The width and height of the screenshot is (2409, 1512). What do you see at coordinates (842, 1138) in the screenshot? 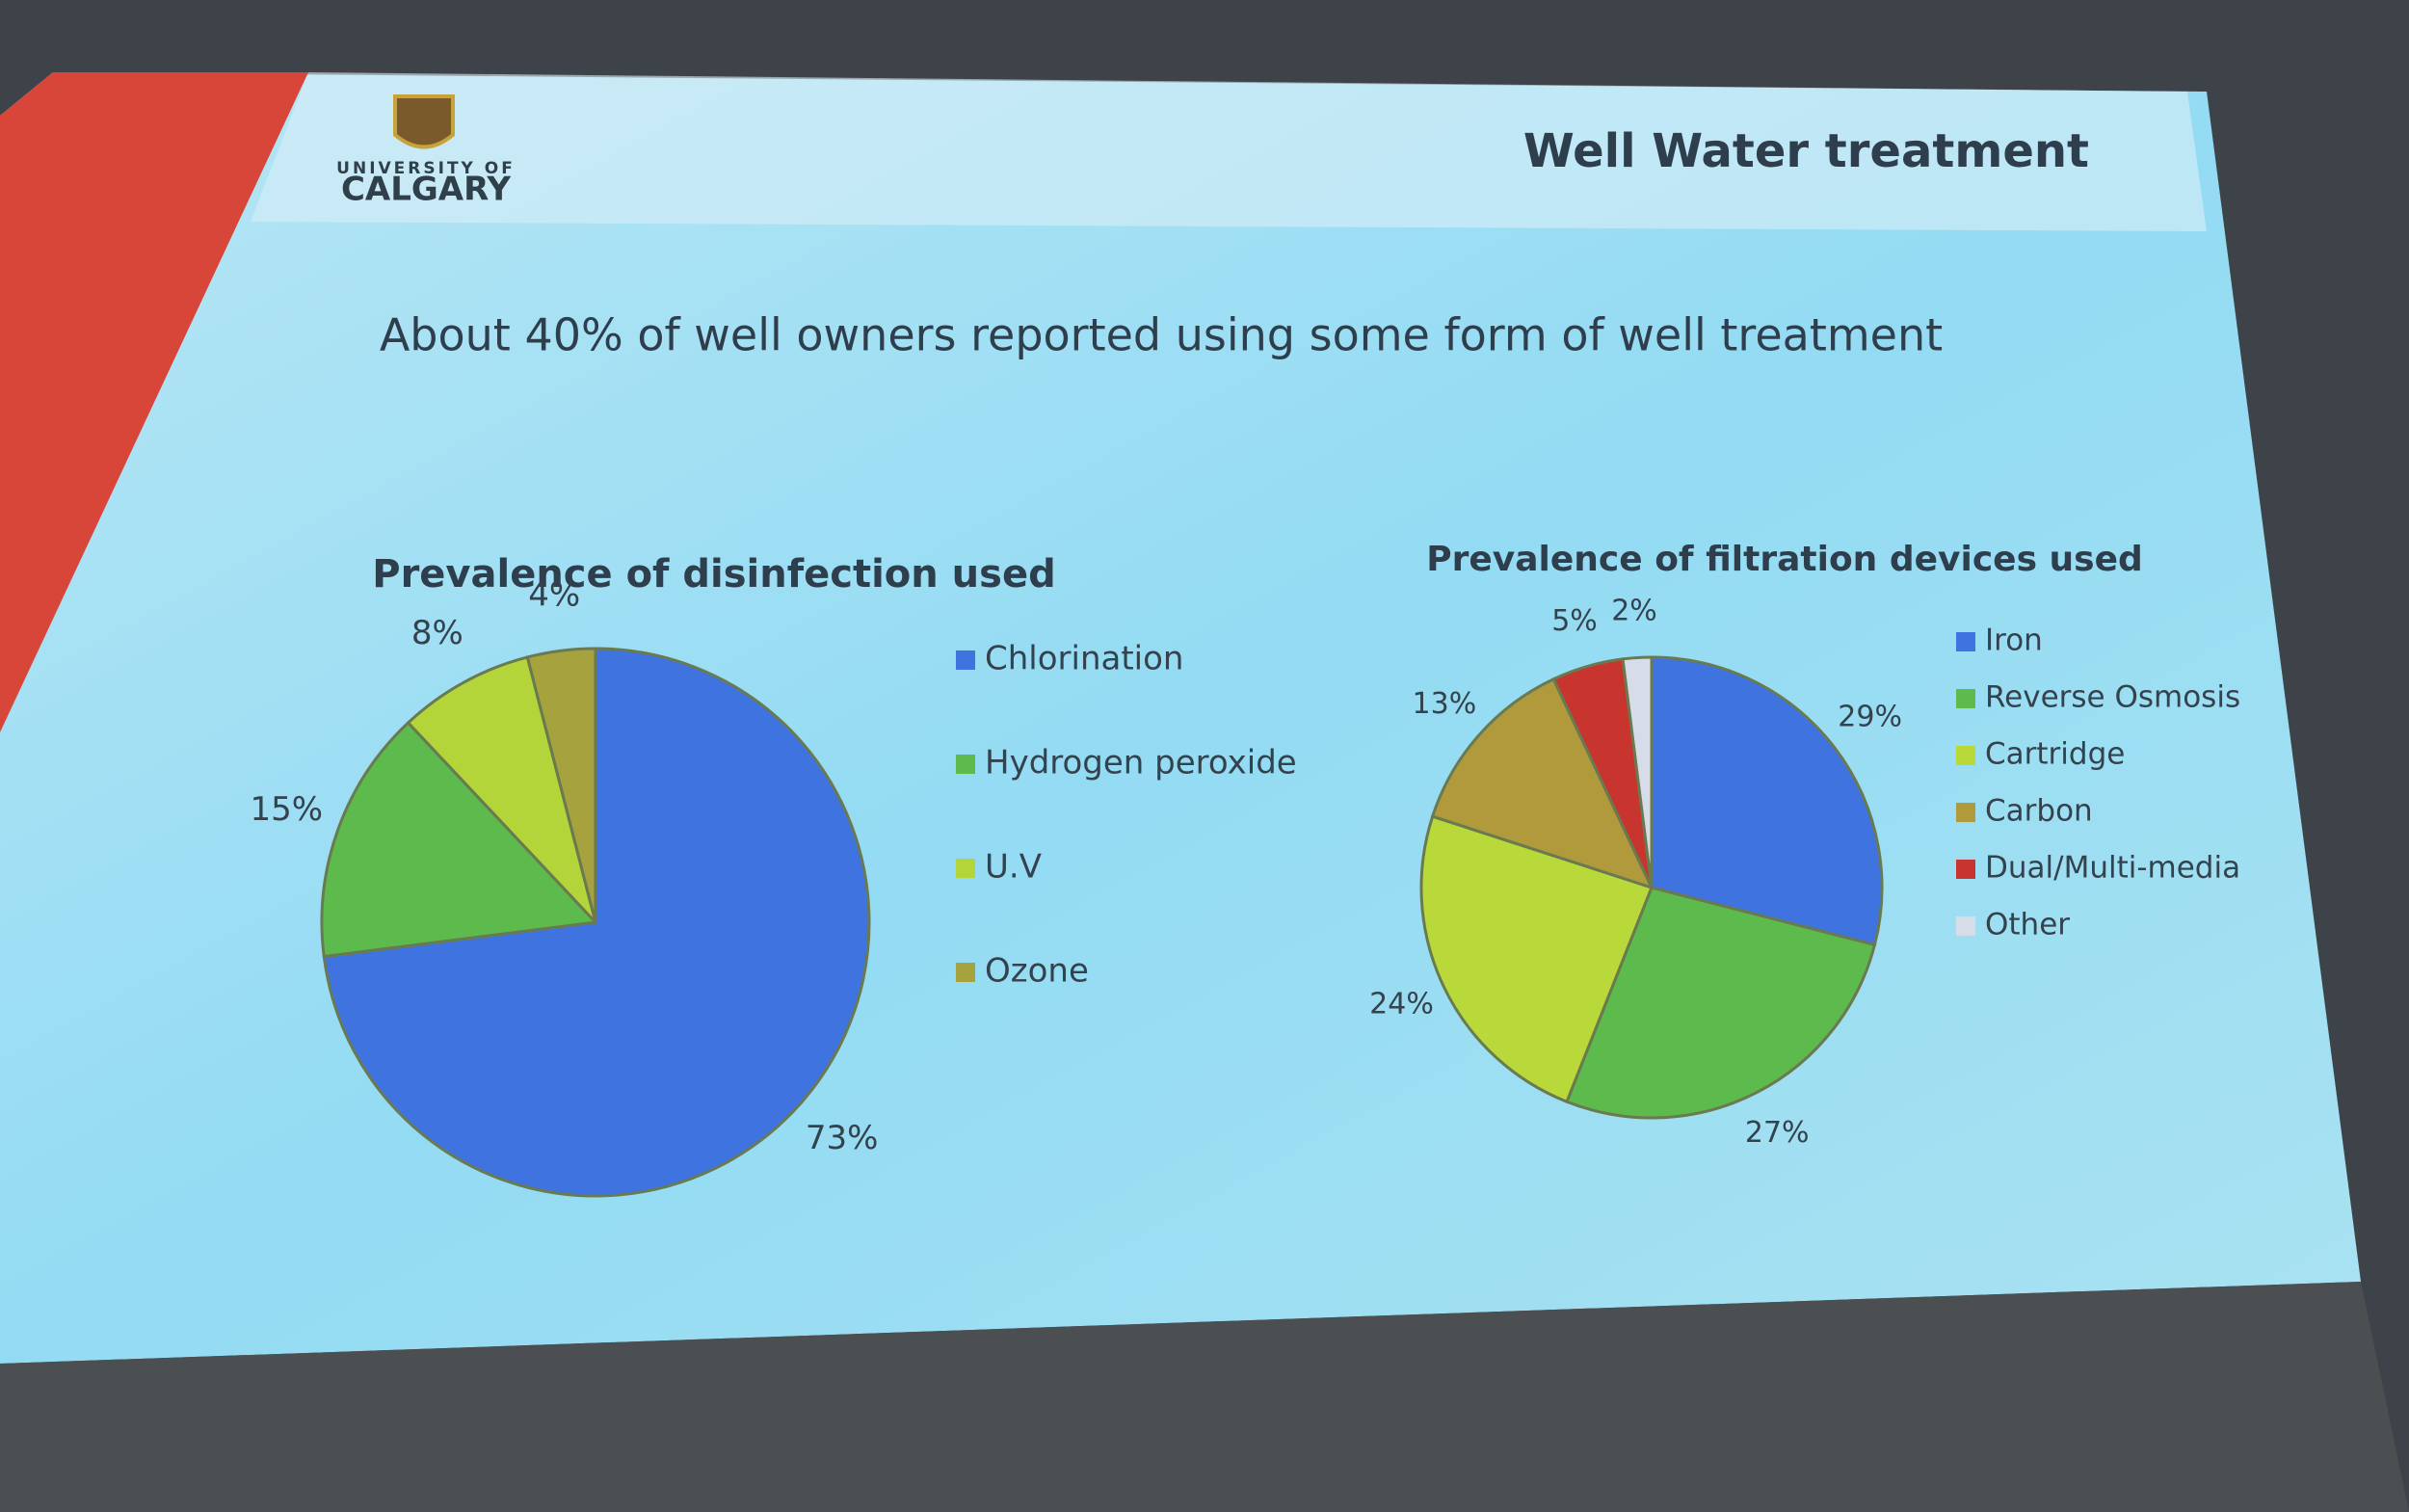
I see `data-label: 73%` at bounding box center [842, 1138].